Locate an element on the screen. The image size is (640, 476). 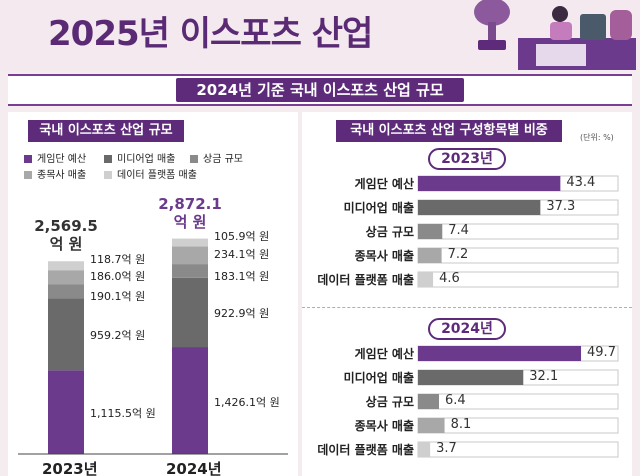
legend-item: 게임단 예산 is located at coordinates (55, 157).